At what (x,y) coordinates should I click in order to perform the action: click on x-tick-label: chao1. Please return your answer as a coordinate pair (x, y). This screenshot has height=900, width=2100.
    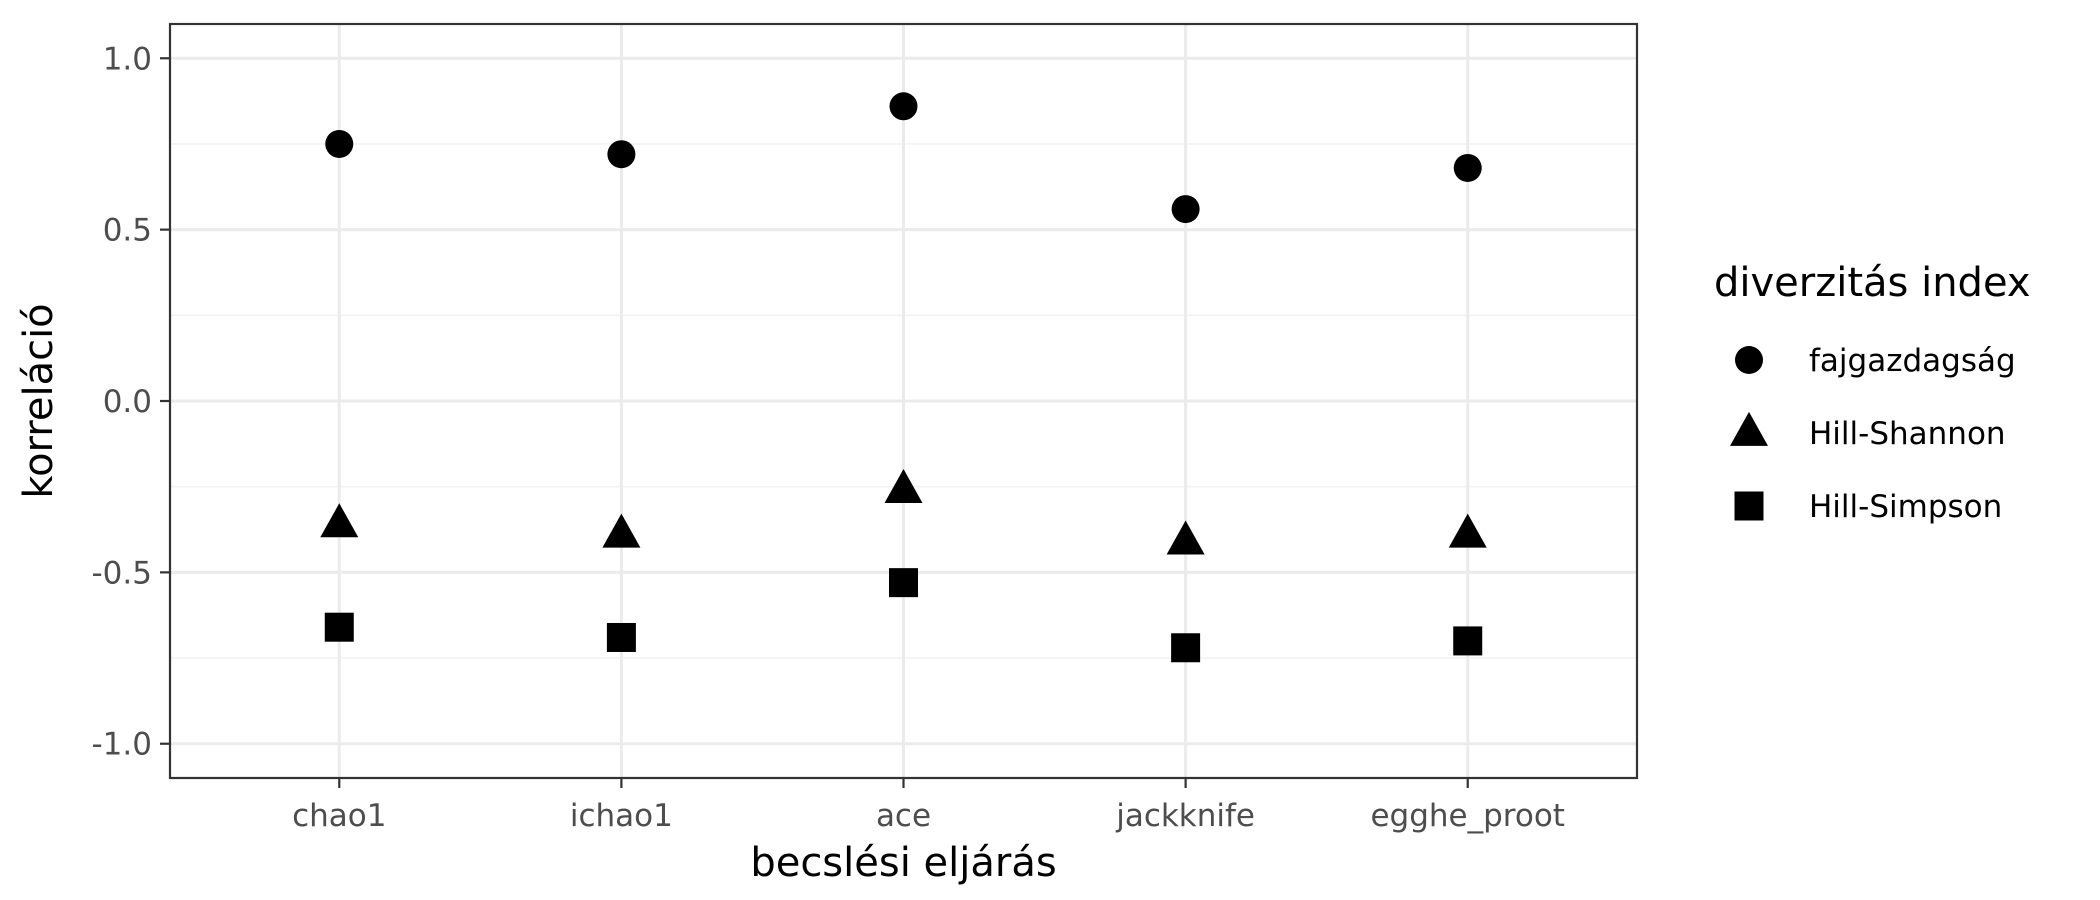
    Looking at the image, I should click on (339, 816).